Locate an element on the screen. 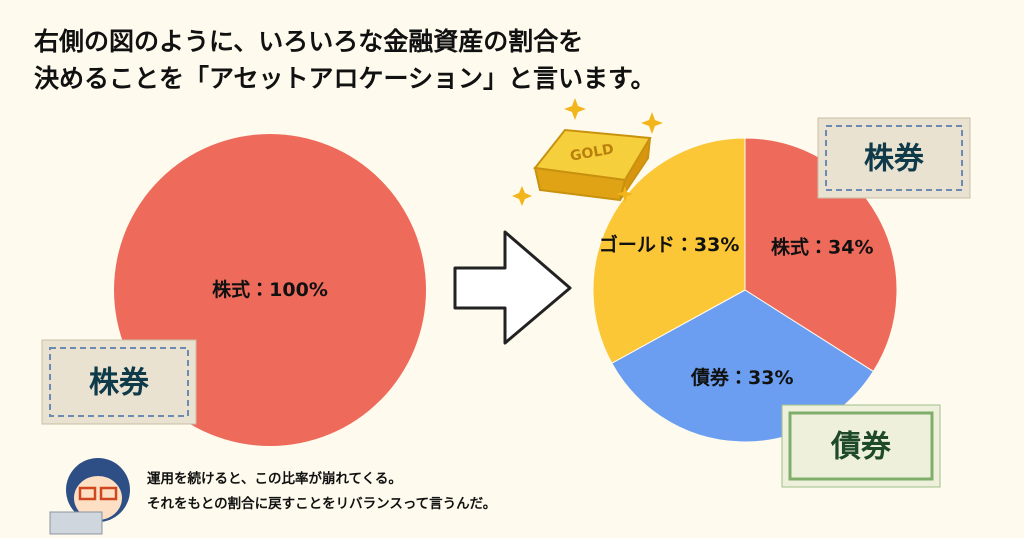 Image resolution: width=1024 pixels, height=538 pixels. pie-label: ゴールド：33% is located at coordinates (669, 244).